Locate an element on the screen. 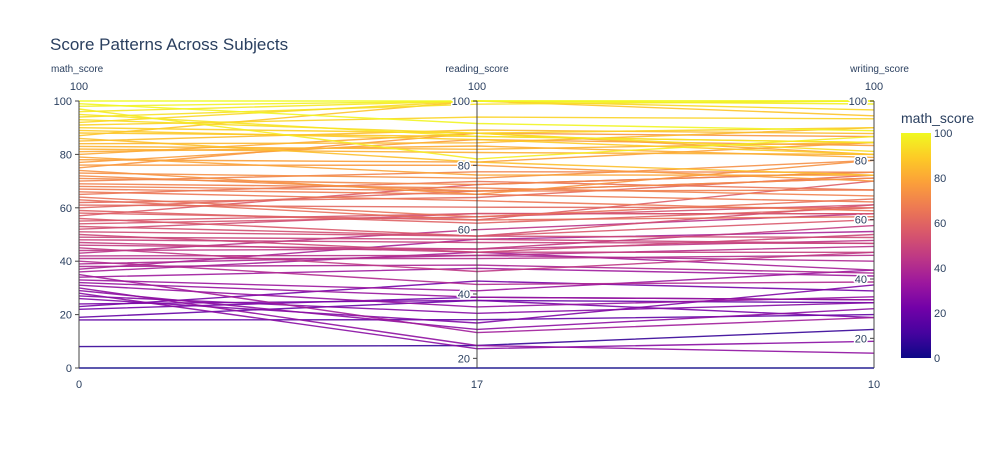 The width and height of the screenshot is (1006, 450). colorbar-tick-label: 100 is located at coordinates (943, 134).